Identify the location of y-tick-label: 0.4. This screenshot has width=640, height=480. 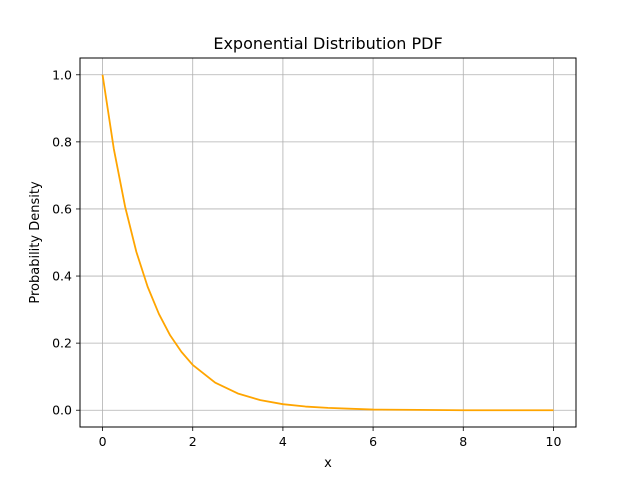
(62, 276).